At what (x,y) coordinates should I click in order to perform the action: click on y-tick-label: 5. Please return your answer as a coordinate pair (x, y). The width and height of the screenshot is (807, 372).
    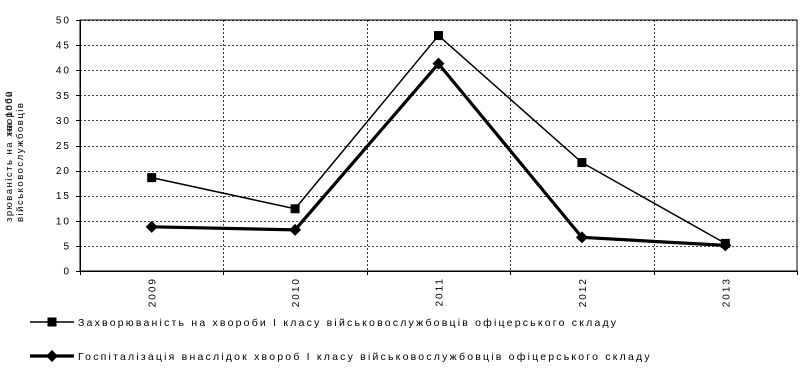
    Looking at the image, I should click on (67, 246).